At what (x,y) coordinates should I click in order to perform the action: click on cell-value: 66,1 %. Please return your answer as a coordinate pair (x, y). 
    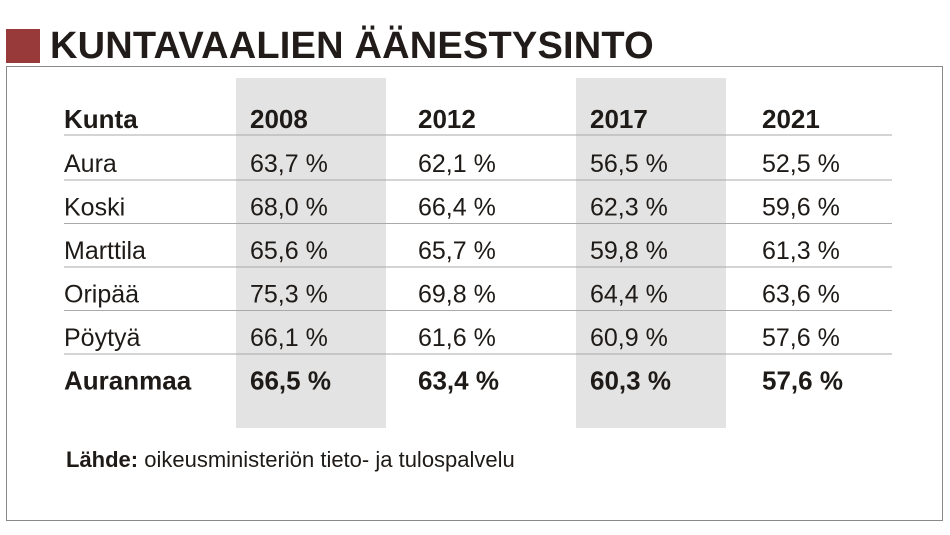
    Looking at the image, I should click on (289, 338).